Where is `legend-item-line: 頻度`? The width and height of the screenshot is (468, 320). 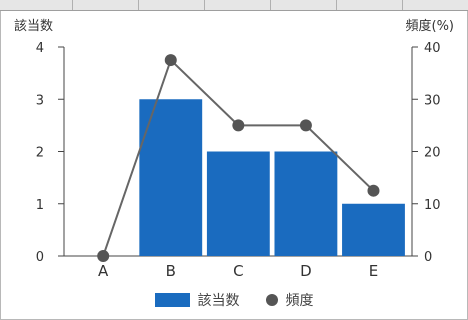
legend-item-line: 頻度 is located at coordinates (289, 300).